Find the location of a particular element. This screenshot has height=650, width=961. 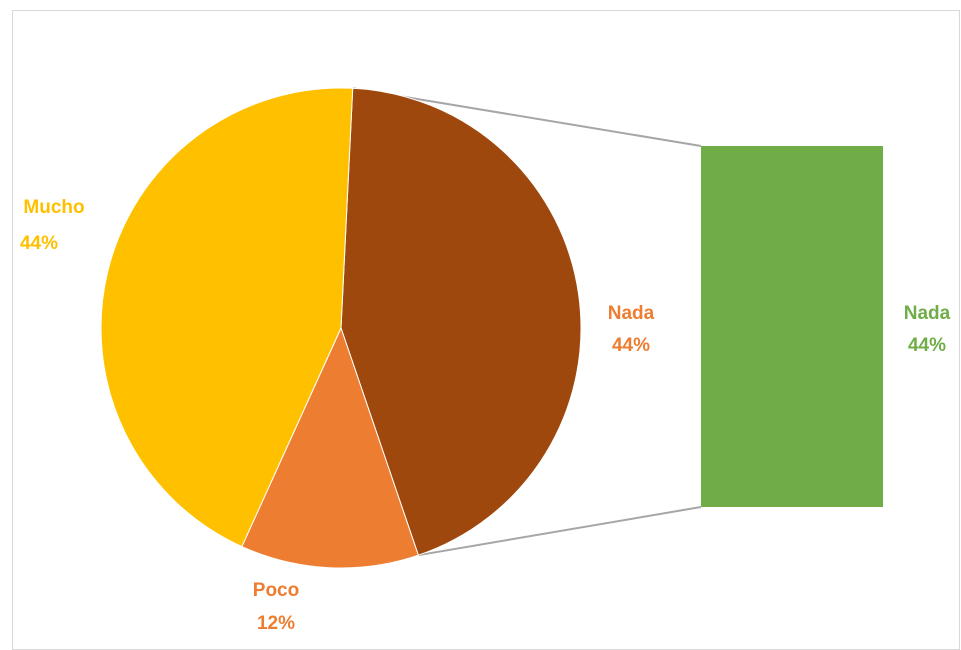

secondary-bar is located at coordinates (792, 326).